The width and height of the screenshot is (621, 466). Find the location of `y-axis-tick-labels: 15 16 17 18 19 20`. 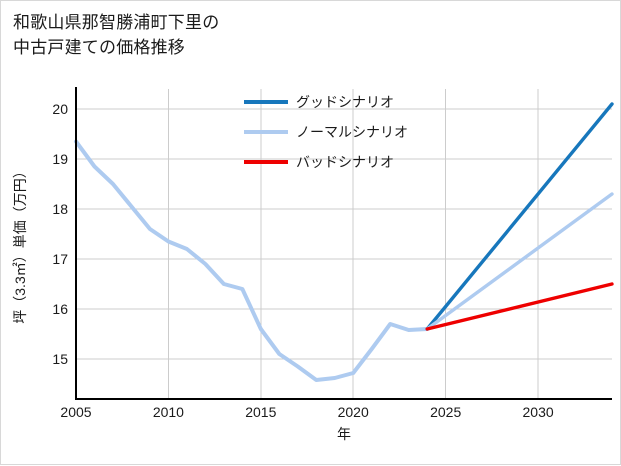

y-axis-tick-labels: 15 16 17 18 19 20 is located at coordinates (60, 234).